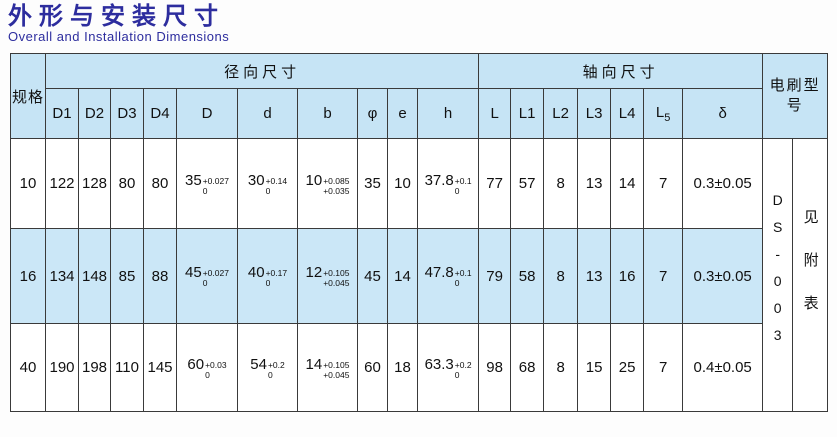  What do you see at coordinates (621, 71) in the screenshot?
I see `header-axial-group: 轴向尺寸` at bounding box center [621, 71].